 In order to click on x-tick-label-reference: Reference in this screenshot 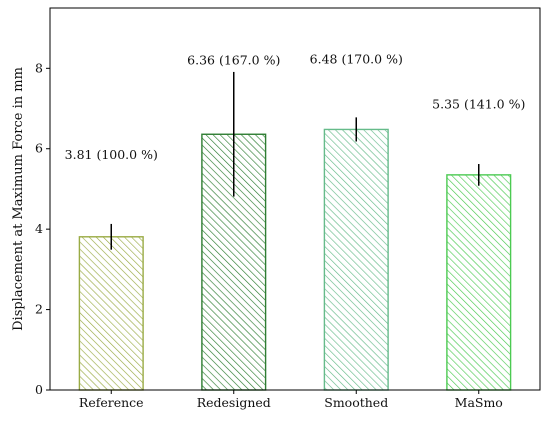, I will do `click(111, 402)`.